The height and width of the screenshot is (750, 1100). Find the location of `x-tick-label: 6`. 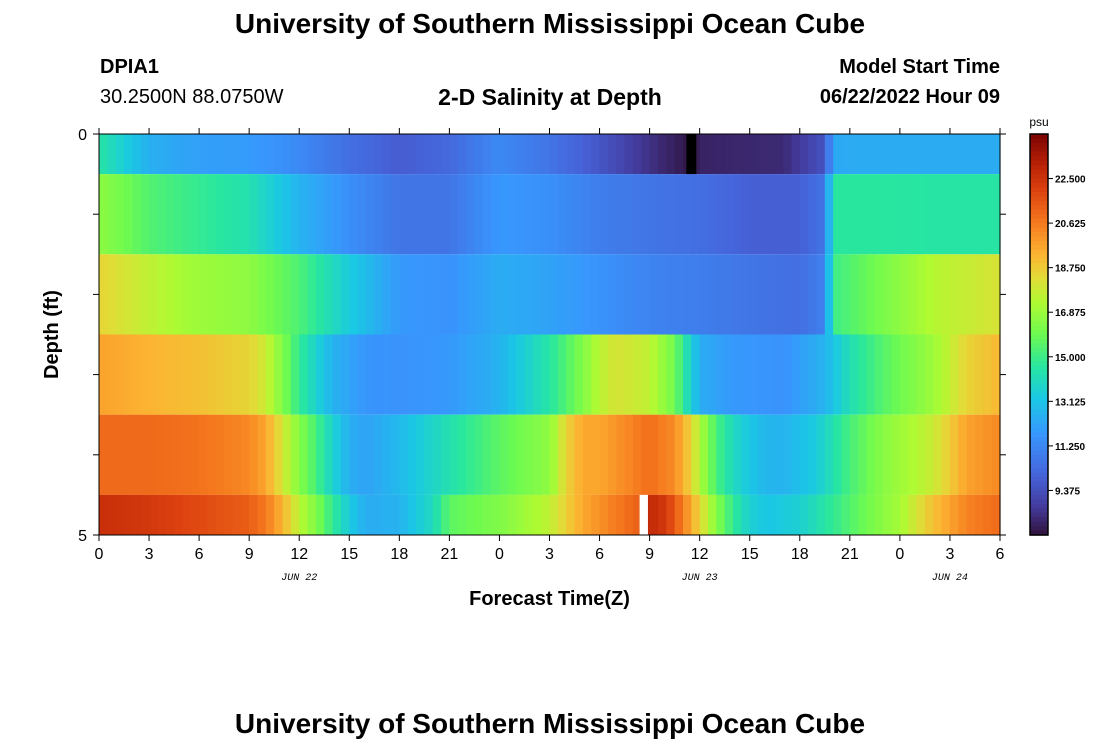

x-tick-label: 6 is located at coordinates (199, 554).